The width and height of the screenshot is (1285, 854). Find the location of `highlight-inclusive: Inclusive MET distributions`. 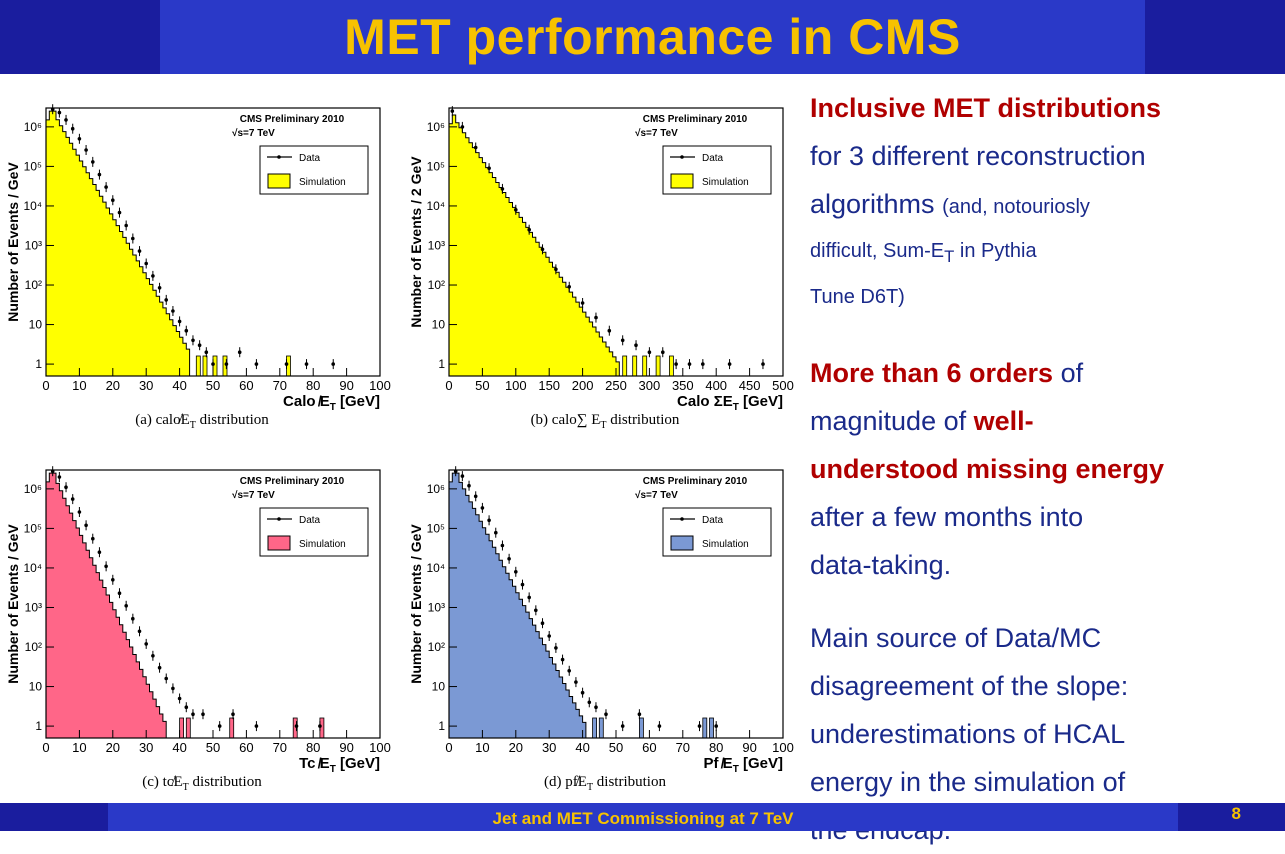

highlight-inclusive: Inclusive MET distributions is located at coordinates (986, 108).